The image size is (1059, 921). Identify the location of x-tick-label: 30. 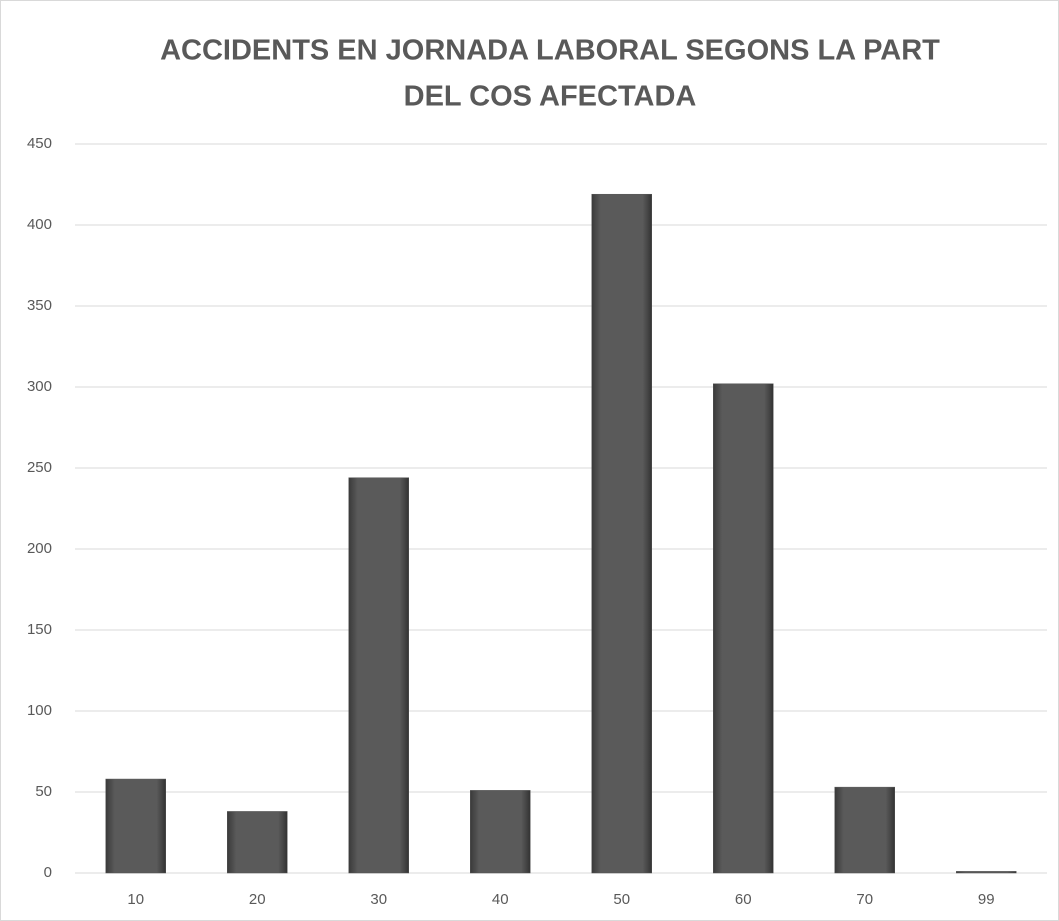
(378, 899).